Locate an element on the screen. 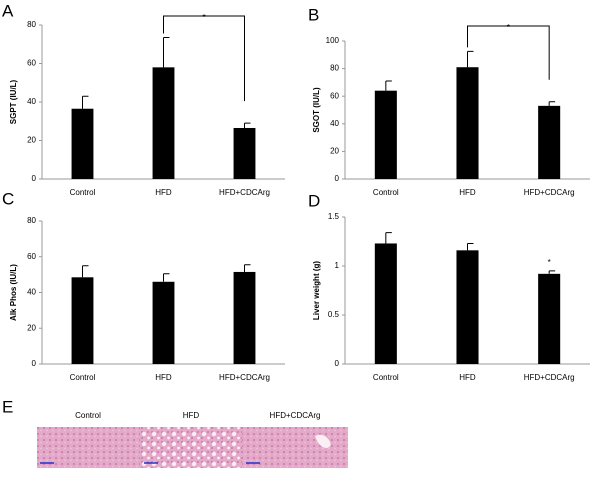  histology-images is located at coordinates (192, 447).